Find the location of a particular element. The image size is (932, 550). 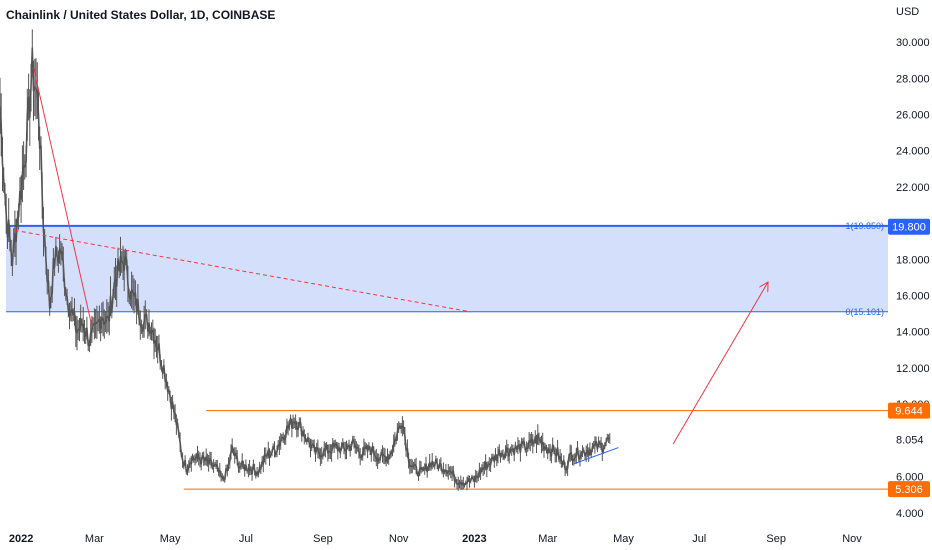

y-tick-label-3: 24.000 is located at coordinates (913, 152).